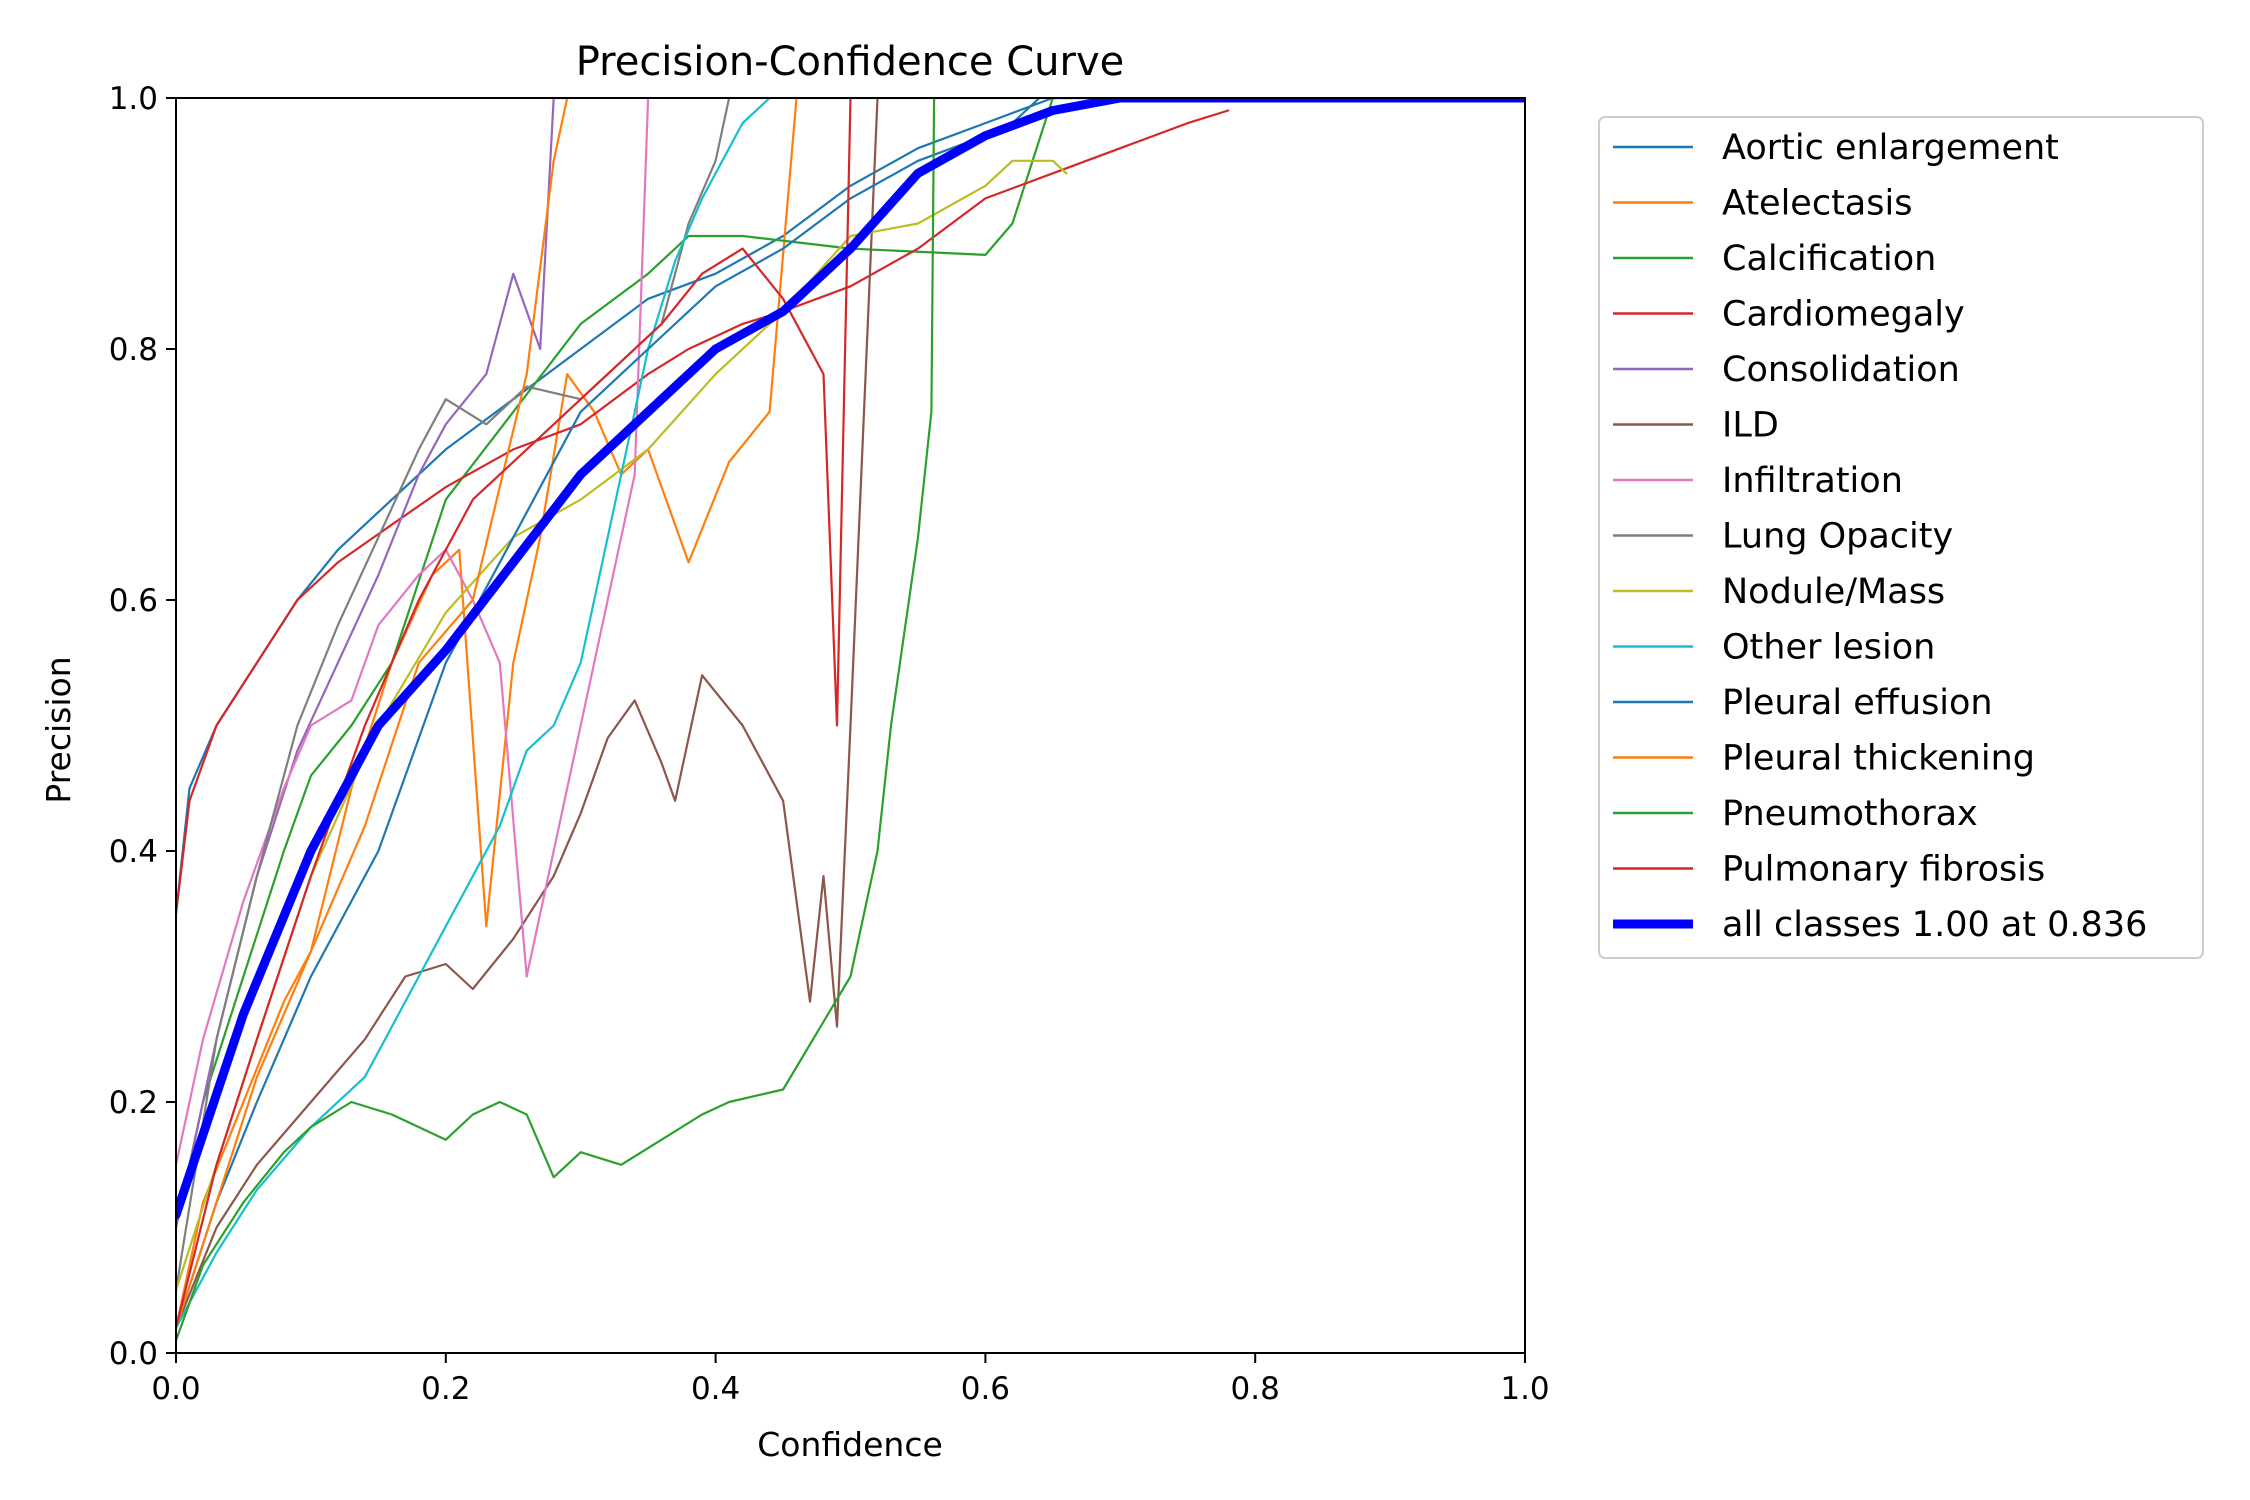 The height and width of the screenshot is (1500, 2250). What do you see at coordinates (1837, 537) in the screenshot?
I see `legend-label: Lung Opacity` at bounding box center [1837, 537].